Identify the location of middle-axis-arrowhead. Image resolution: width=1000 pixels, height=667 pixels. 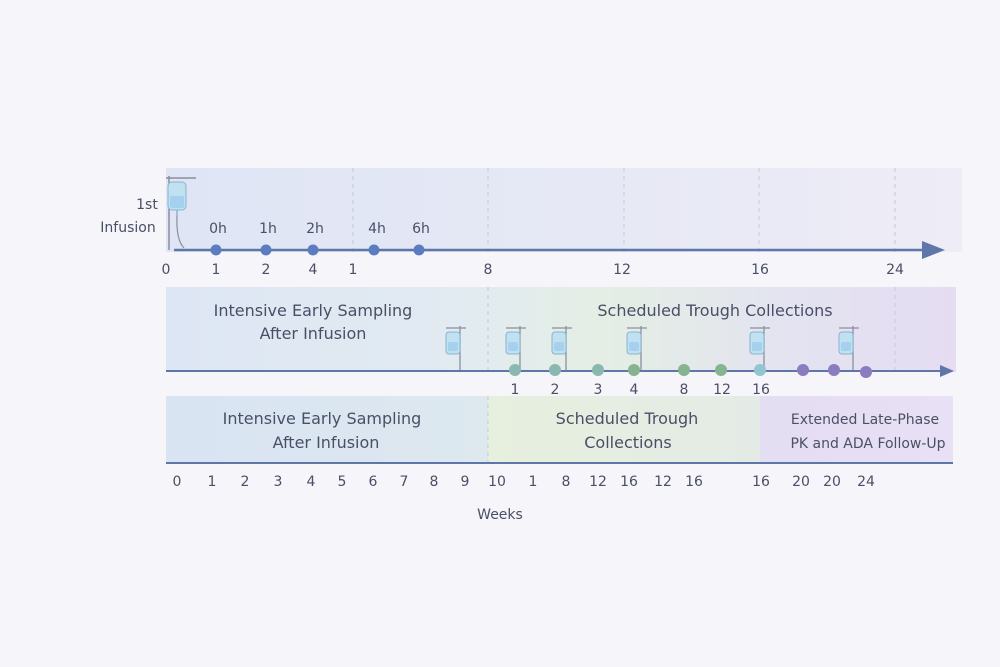
(947, 371).